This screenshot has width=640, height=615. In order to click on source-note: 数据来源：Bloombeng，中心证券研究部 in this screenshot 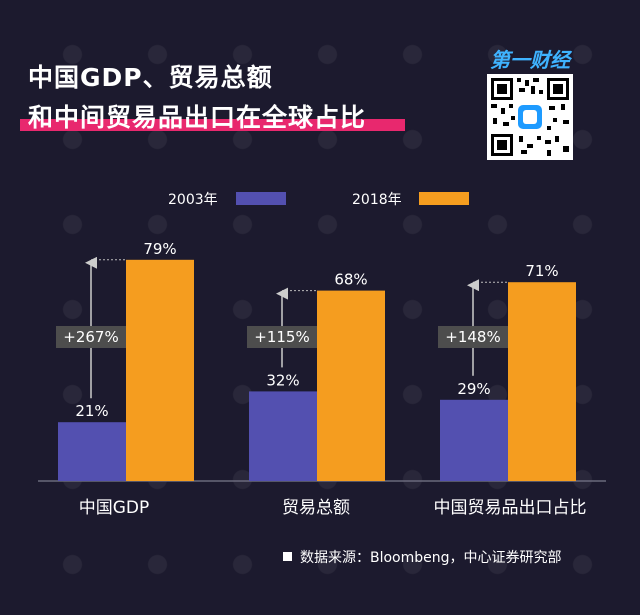, I will do `click(422, 557)`.